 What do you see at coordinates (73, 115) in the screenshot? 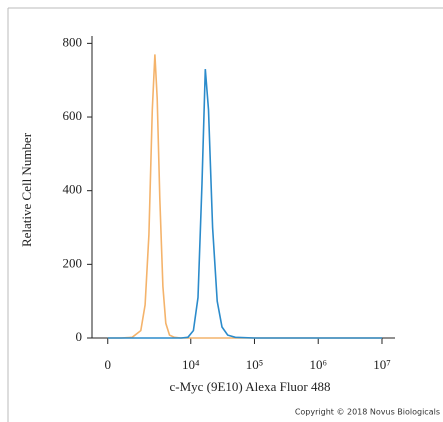
I see `y-tick-label: 600` at bounding box center [73, 115].